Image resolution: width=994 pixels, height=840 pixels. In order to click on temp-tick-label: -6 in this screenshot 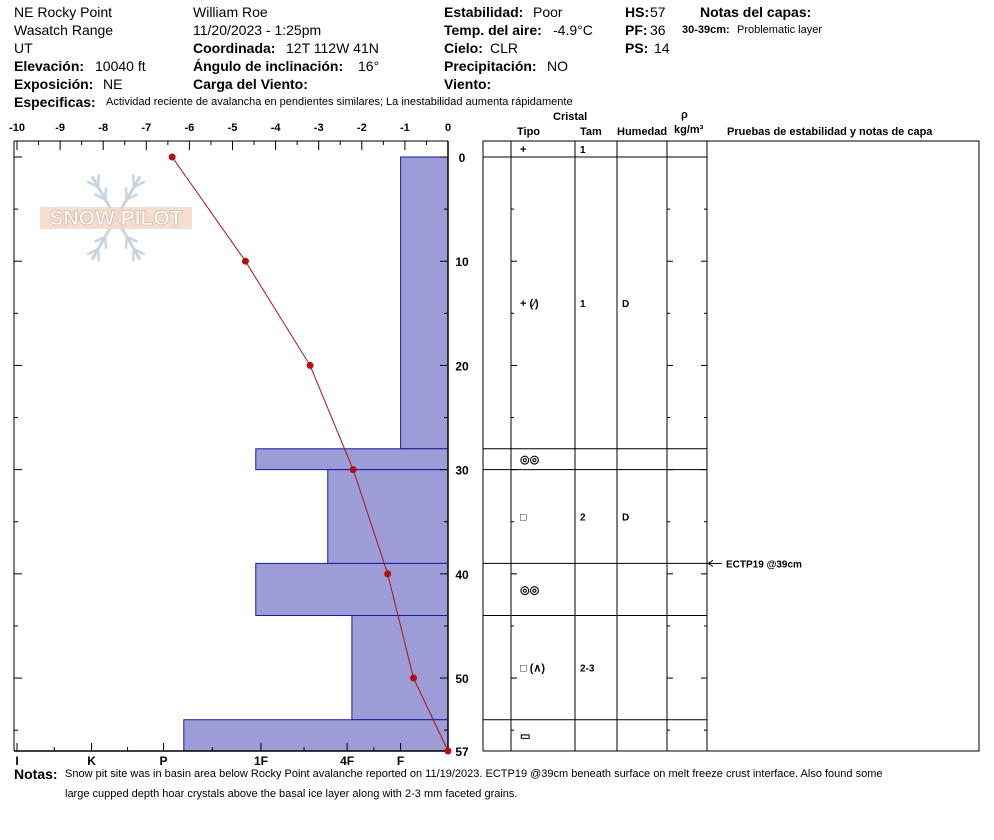, I will do `click(190, 128)`.